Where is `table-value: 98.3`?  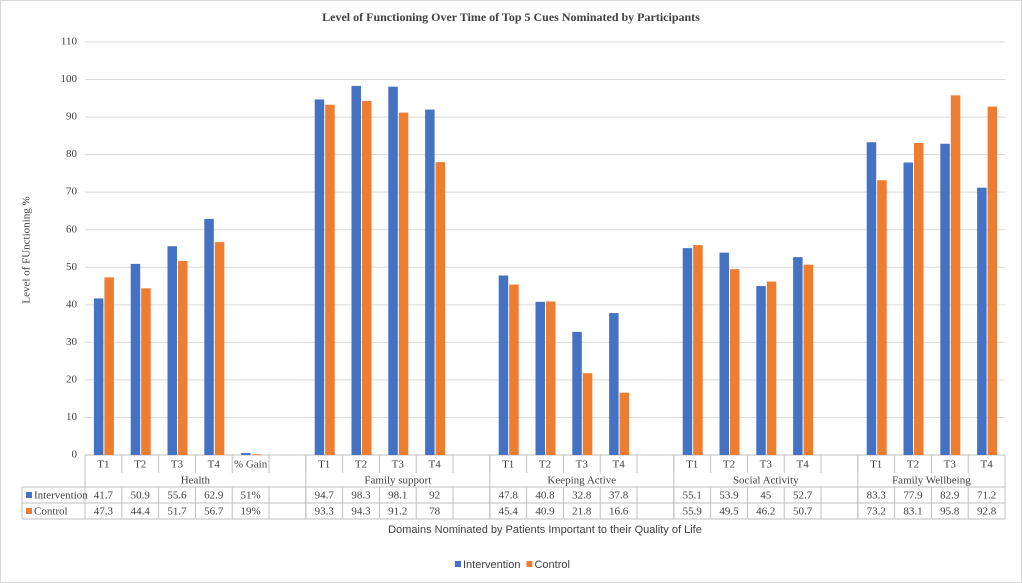 table-value: 98.3 is located at coordinates (361, 496).